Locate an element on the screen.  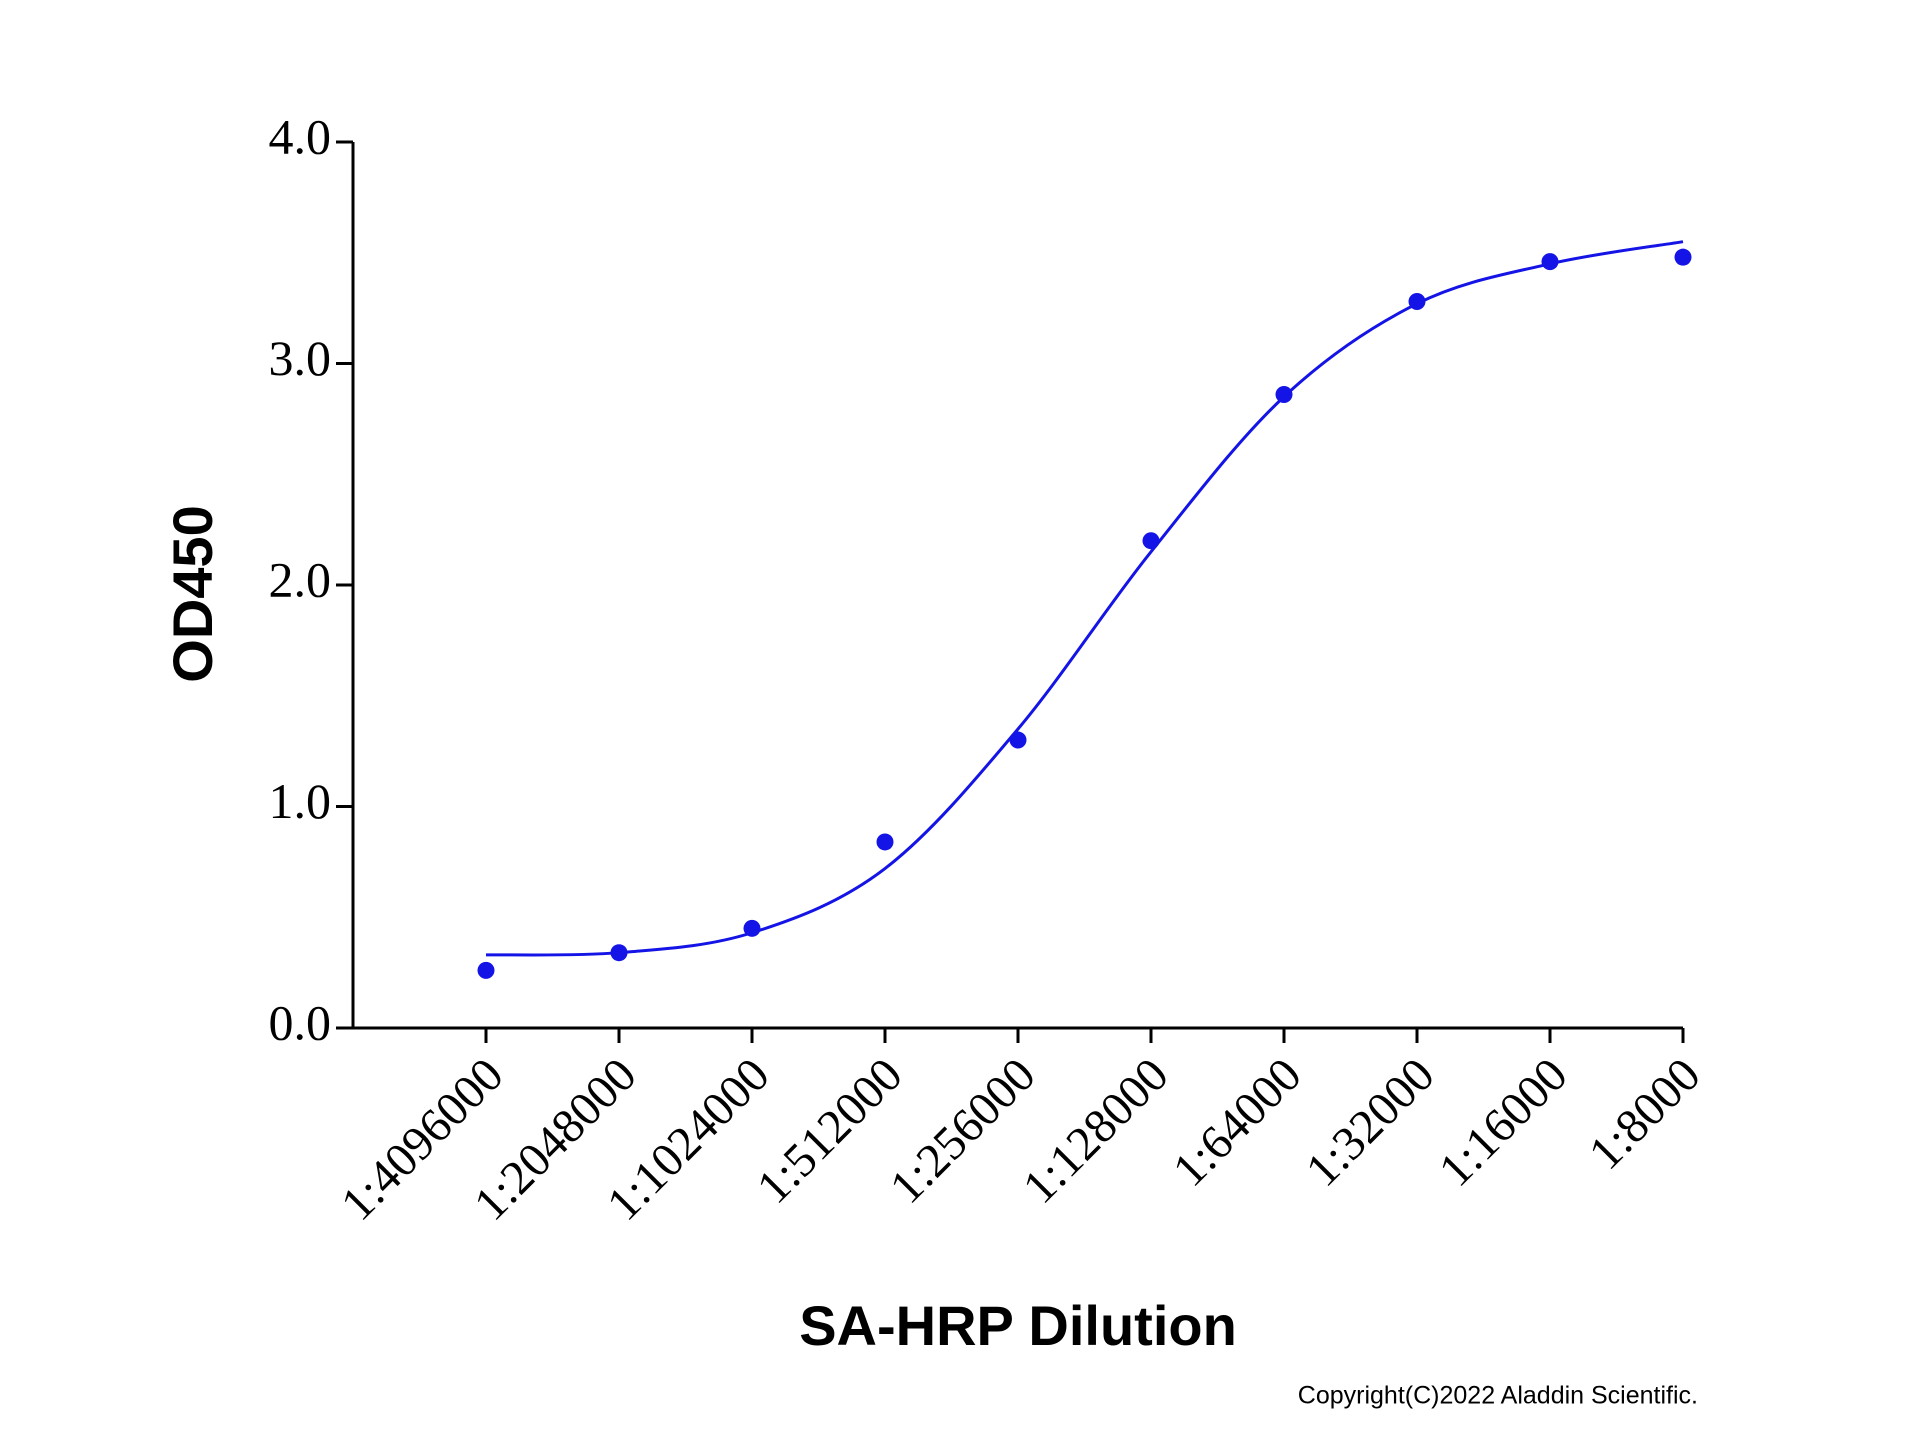
y-tick-label: 0.0 is located at coordinates (300, 1022).